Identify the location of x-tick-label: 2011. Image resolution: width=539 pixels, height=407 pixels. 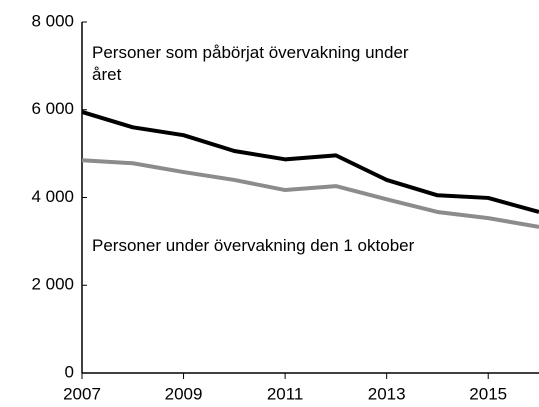
(285, 393).